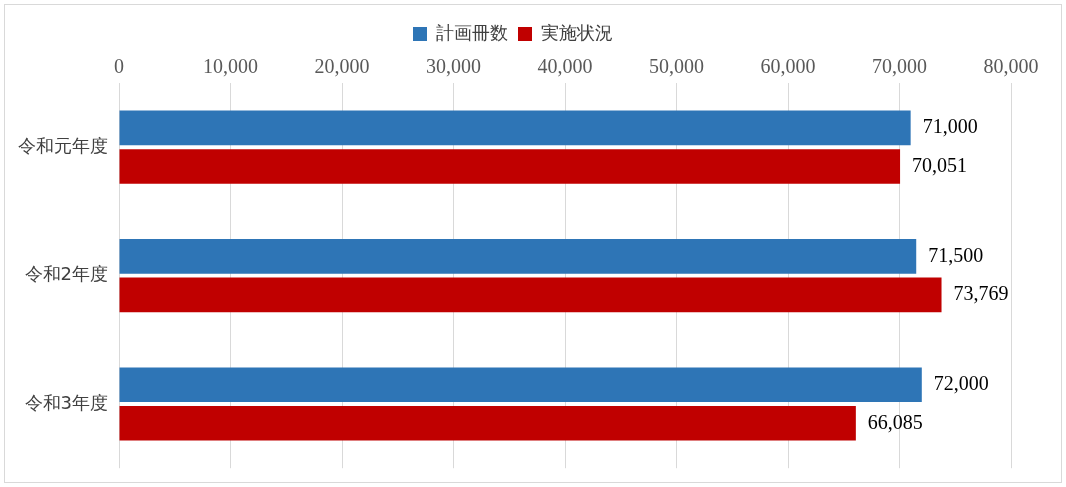 The width and height of the screenshot is (1066, 487). What do you see at coordinates (950, 126) in the screenshot?
I see `data-label: 71,000` at bounding box center [950, 126].